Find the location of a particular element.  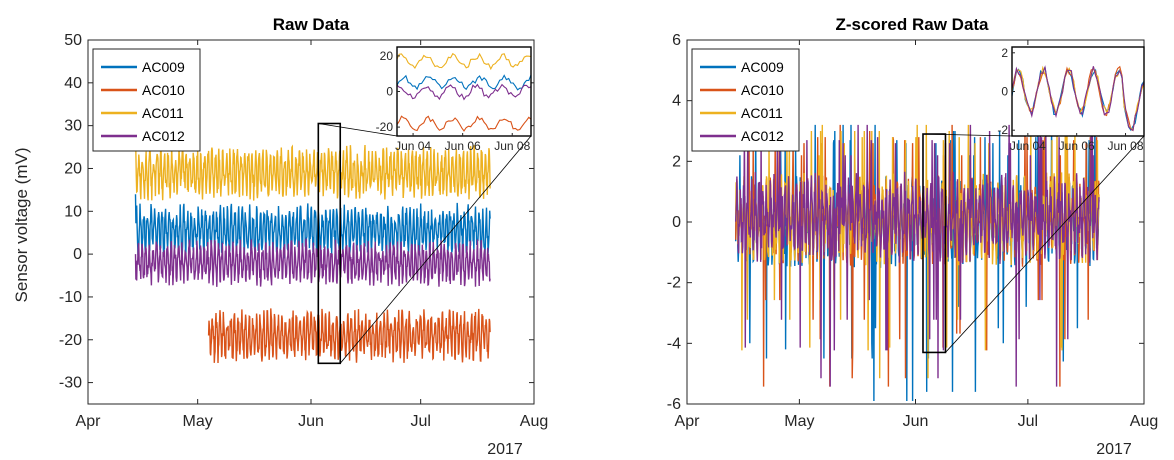

inset-y-tick-label: 2 is located at coordinates (1004, 53).